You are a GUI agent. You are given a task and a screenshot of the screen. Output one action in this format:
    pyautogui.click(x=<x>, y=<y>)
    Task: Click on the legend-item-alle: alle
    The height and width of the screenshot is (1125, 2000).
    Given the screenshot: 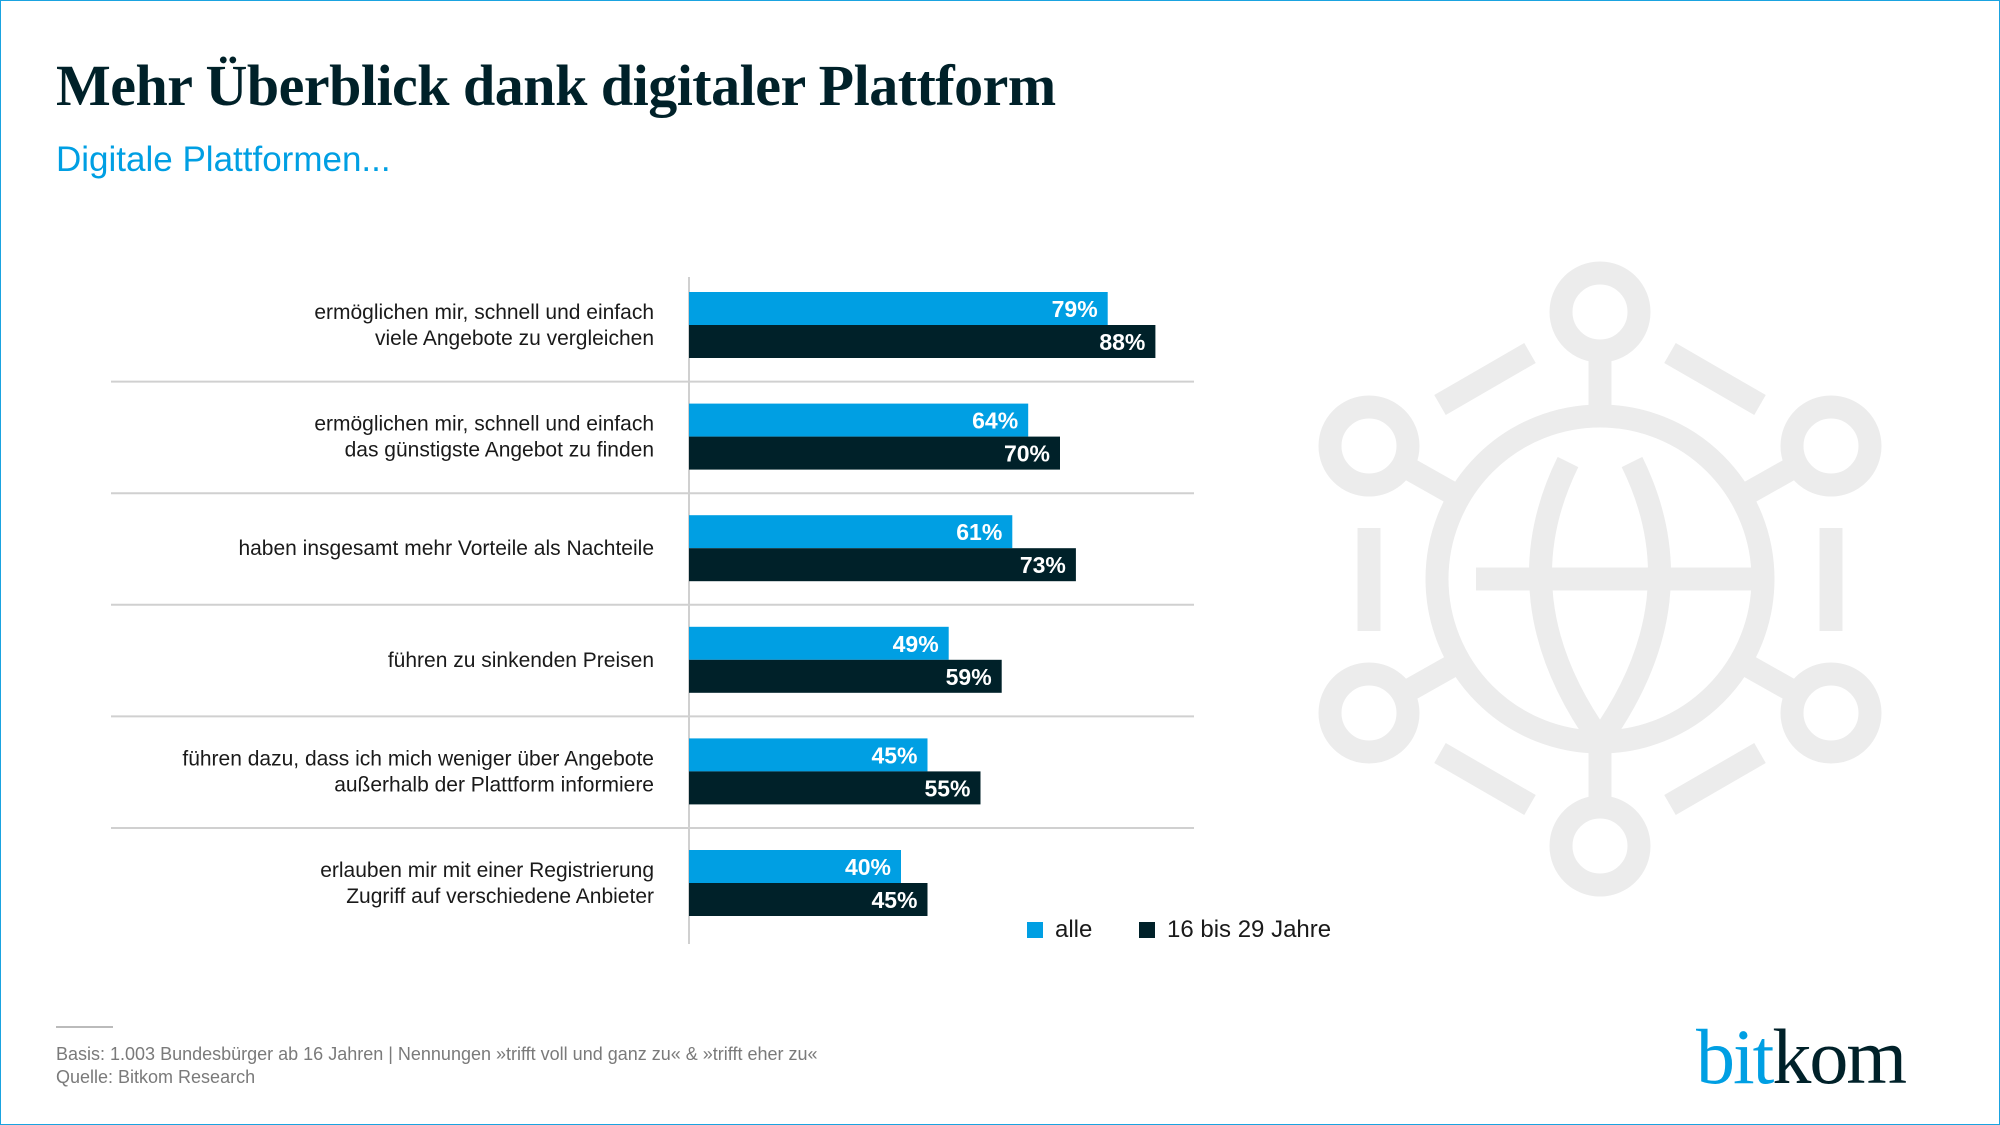 What is the action you would take?
    pyautogui.click(x=1059, y=930)
    